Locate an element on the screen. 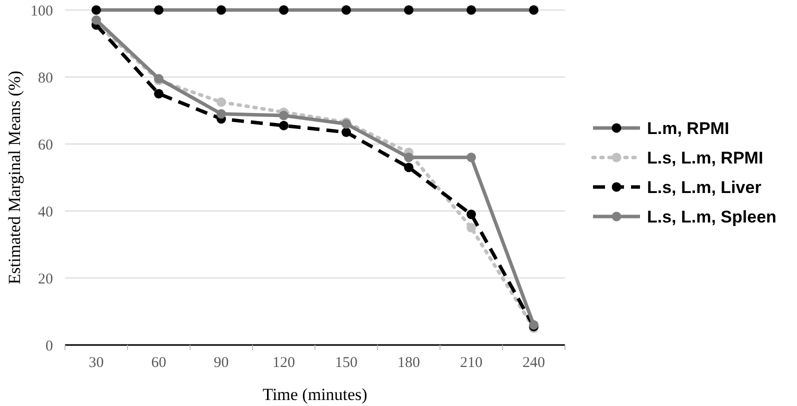 This screenshot has height=406, width=797. x-tick-label: 120 is located at coordinates (283, 363).